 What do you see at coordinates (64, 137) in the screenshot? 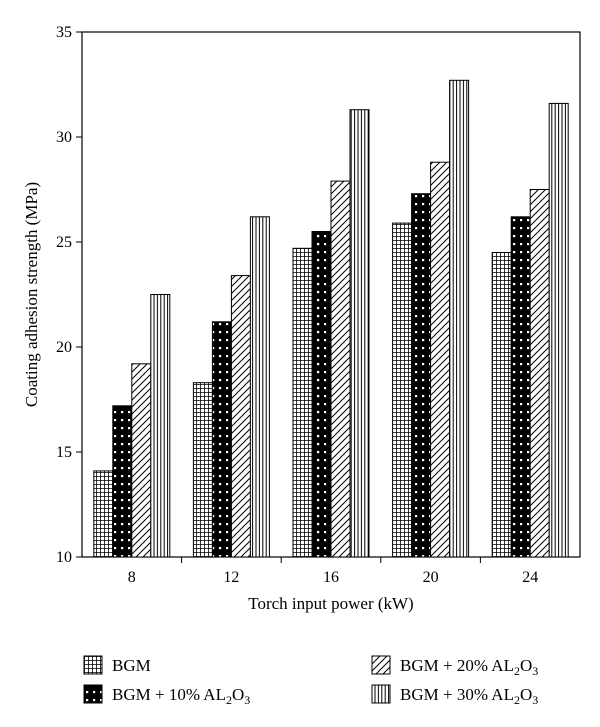
I see `y-tick-label: 30` at bounding box center [64, 137].